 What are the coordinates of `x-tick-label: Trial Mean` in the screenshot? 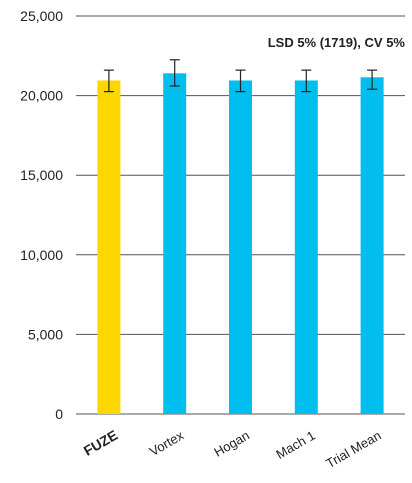 It's located at (353, 449).